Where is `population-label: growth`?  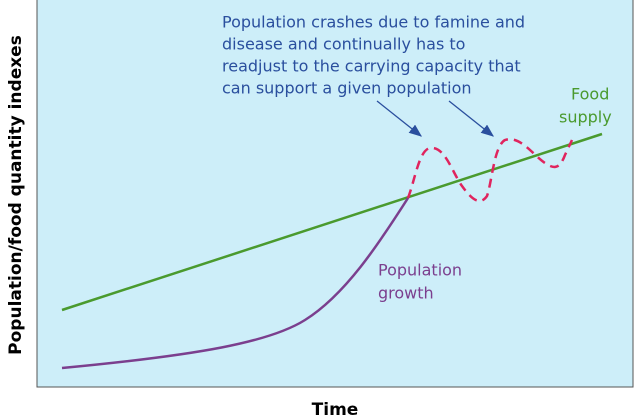 population-label: growth is located at coordinates (406, 293).